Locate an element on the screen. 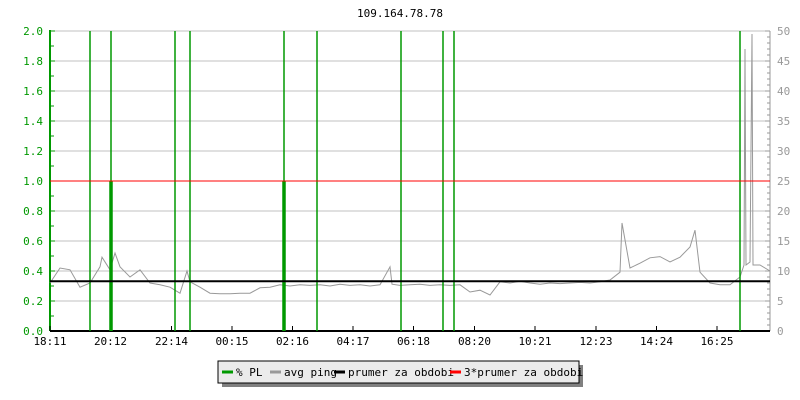 The height and width of the screenshot is (400, 800). x-tick-label: 00:15 is located at coordinates (231, 341).